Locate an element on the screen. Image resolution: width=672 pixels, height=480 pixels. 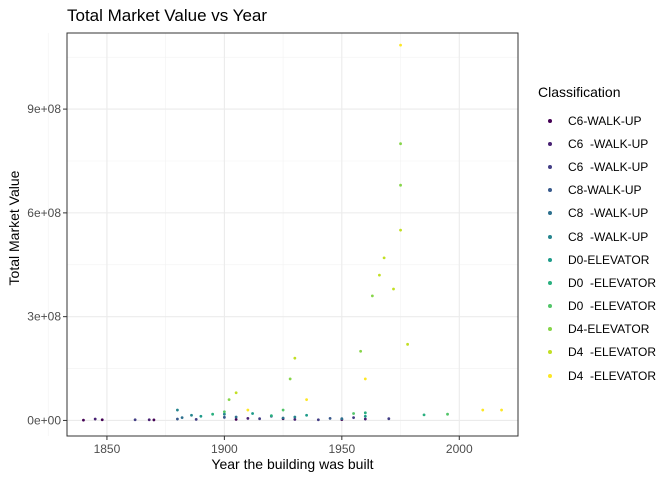
legend-label: C6-WALK-UP is located at coordinates (605, 120).